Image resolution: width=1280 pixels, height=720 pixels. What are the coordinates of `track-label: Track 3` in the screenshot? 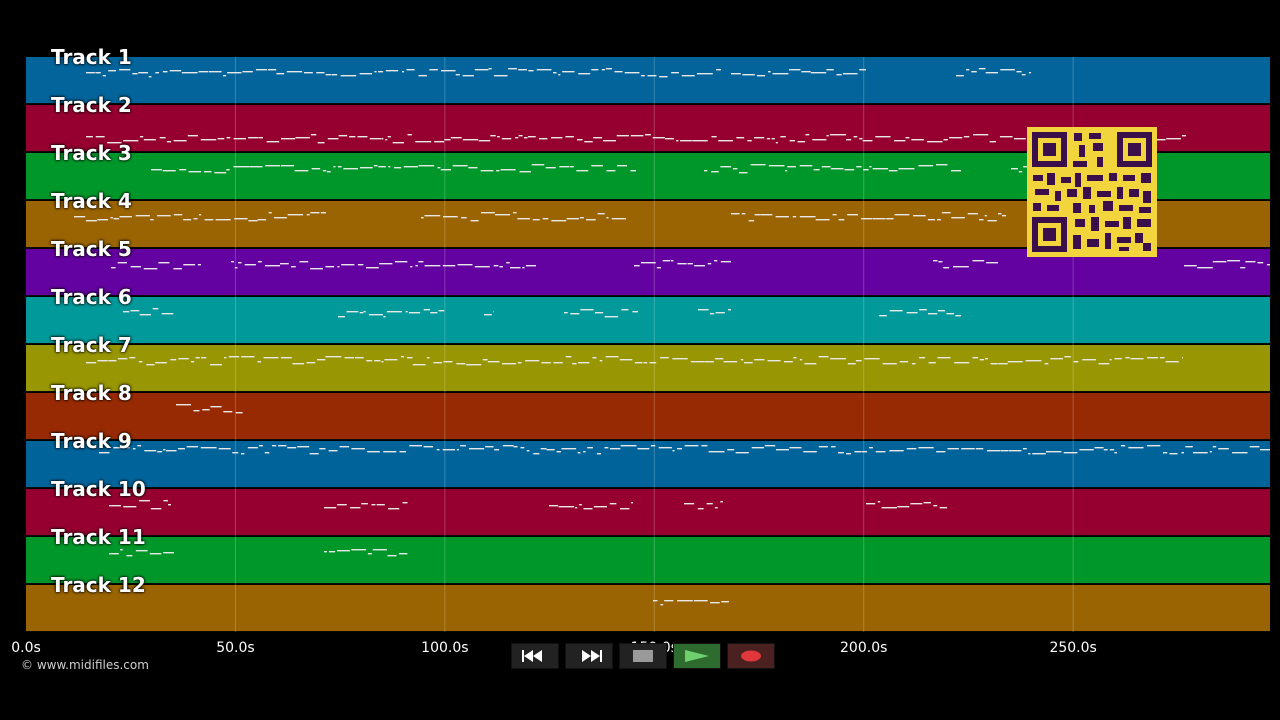 It's located at (91, 153).